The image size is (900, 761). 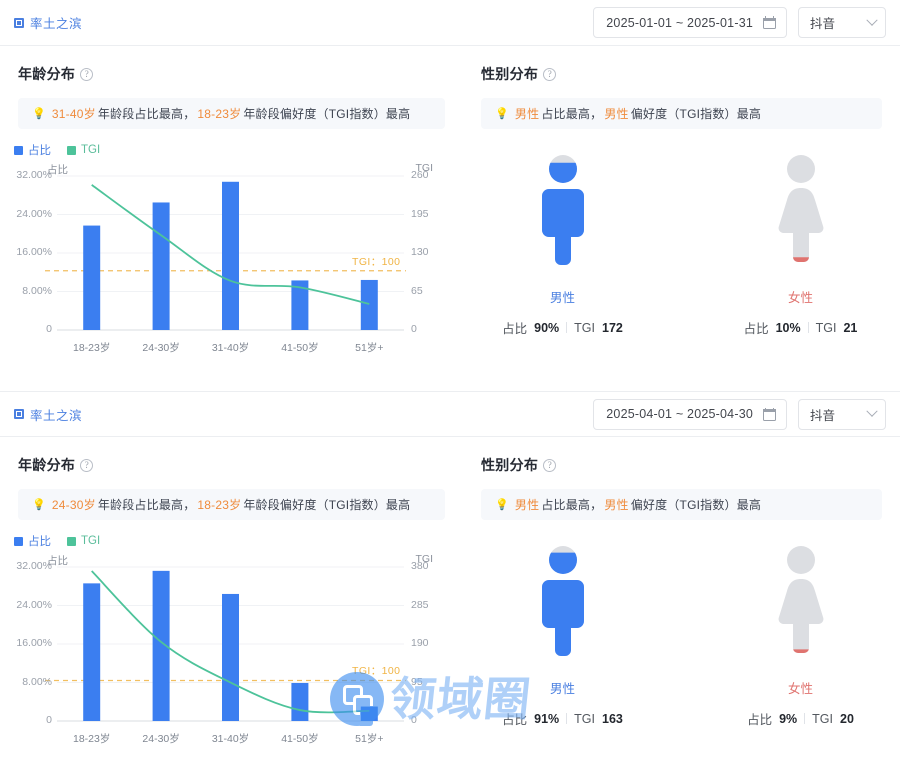 I want to click on y-tick-right: 95, so click(x=417, y=681).